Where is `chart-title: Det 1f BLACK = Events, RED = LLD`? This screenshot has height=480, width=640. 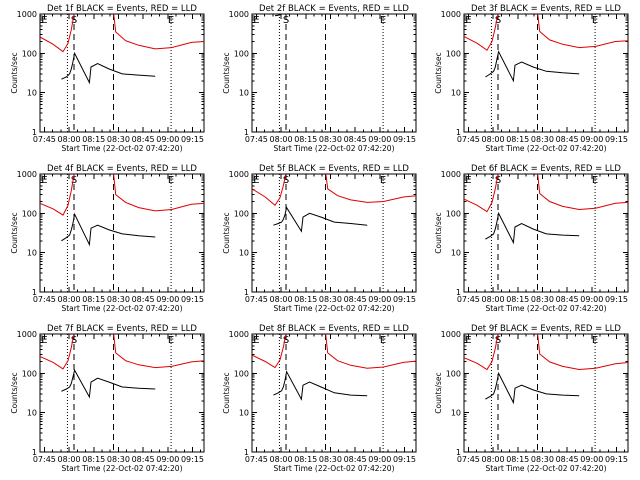
chart-title: Det 1f BLACK = Events, RED = LLD is located at coordinates (122, 9).